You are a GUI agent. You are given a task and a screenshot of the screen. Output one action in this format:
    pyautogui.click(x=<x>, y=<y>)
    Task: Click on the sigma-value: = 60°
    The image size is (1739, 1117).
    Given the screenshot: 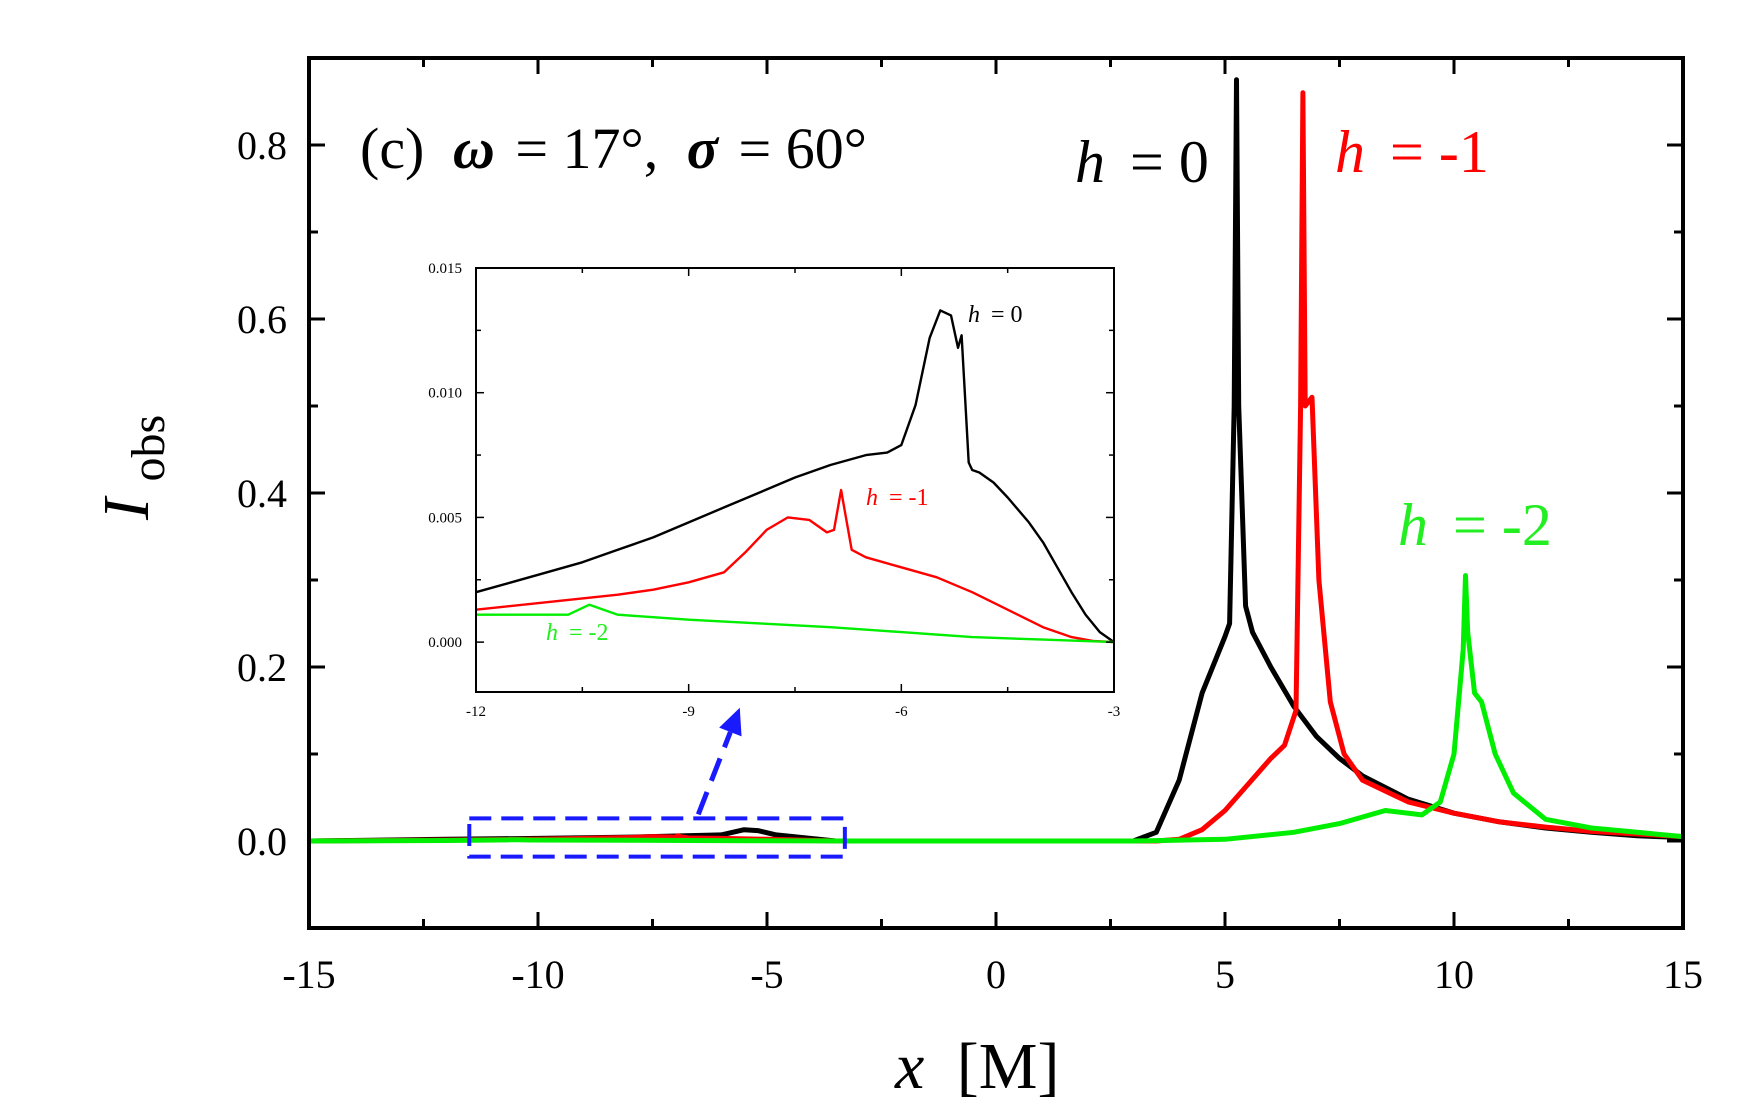 What is the action you would take?
    pyautogui.click(x=803, y=148)
    